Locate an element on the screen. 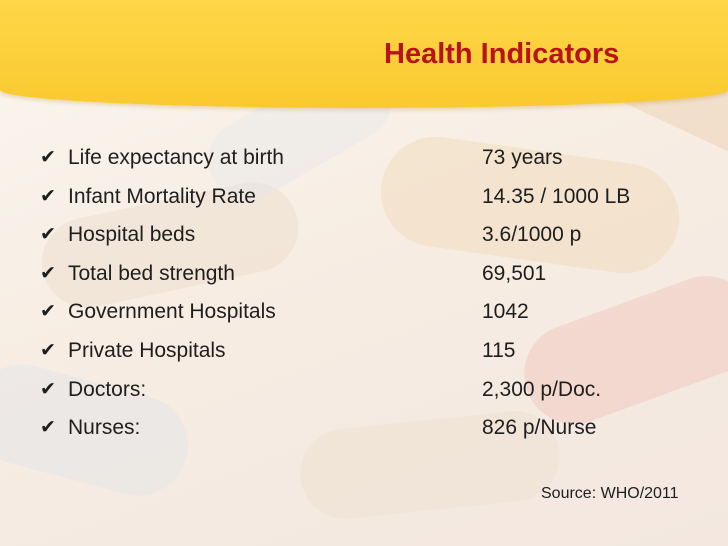  list-item: ✔ Doctors: 2,300 p/Doc. is located at coordinates (365, 395).